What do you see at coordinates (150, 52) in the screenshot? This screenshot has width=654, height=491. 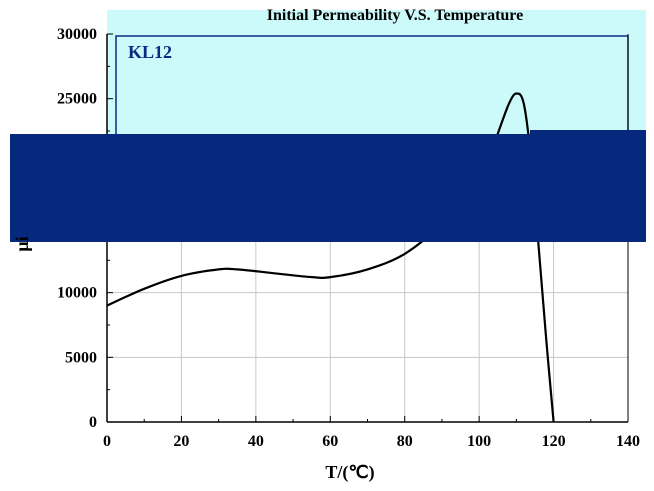 I see `legend-series-label: KL12` at bounding box center [150, 52].